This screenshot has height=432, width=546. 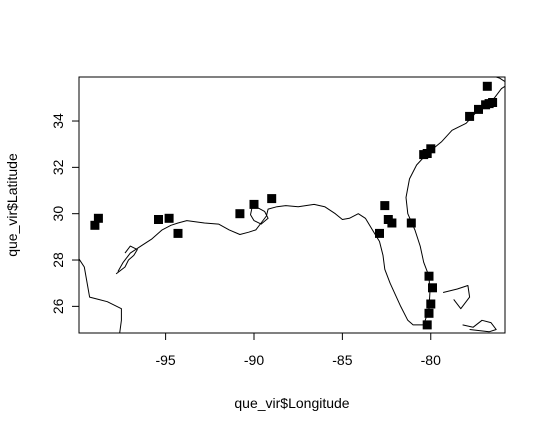 What do you see at coordinates (12, 205) in the screenshot?
I see `y-axis-title: que_vir$Latitude` at bounding box center [12, 205].